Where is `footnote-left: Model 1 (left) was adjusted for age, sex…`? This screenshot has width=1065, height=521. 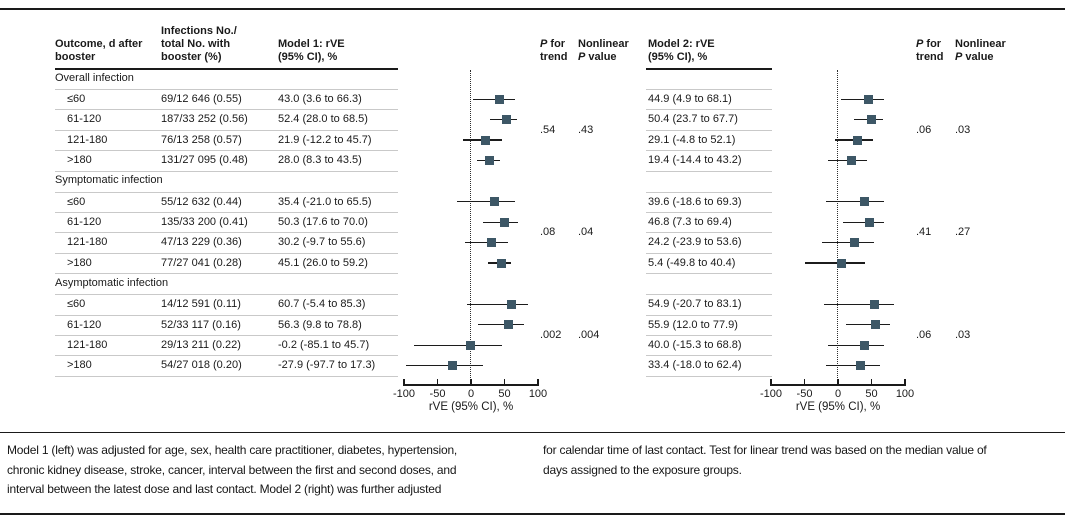
footnote-left: Model 1 (left) was adjusted for age, sex… is located at coordinates (232, 469).